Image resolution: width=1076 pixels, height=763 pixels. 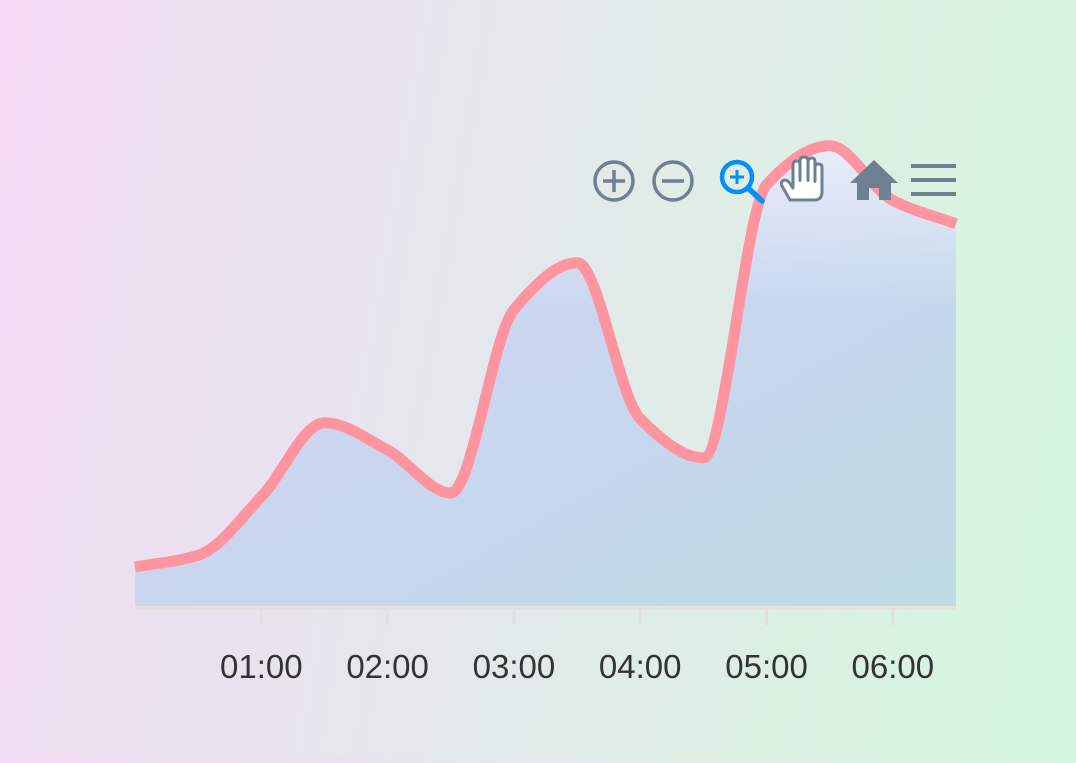 I want to click on x-tick-label-2: 03:00, so click(x=514, y=666).